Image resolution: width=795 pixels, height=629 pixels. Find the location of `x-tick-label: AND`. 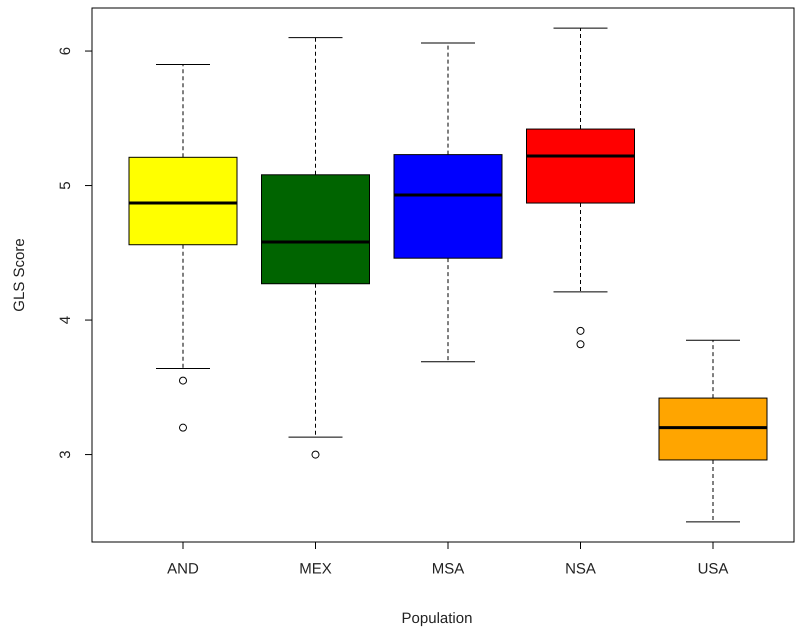

x-tick-label: AND is located at coordinates (183, 569).